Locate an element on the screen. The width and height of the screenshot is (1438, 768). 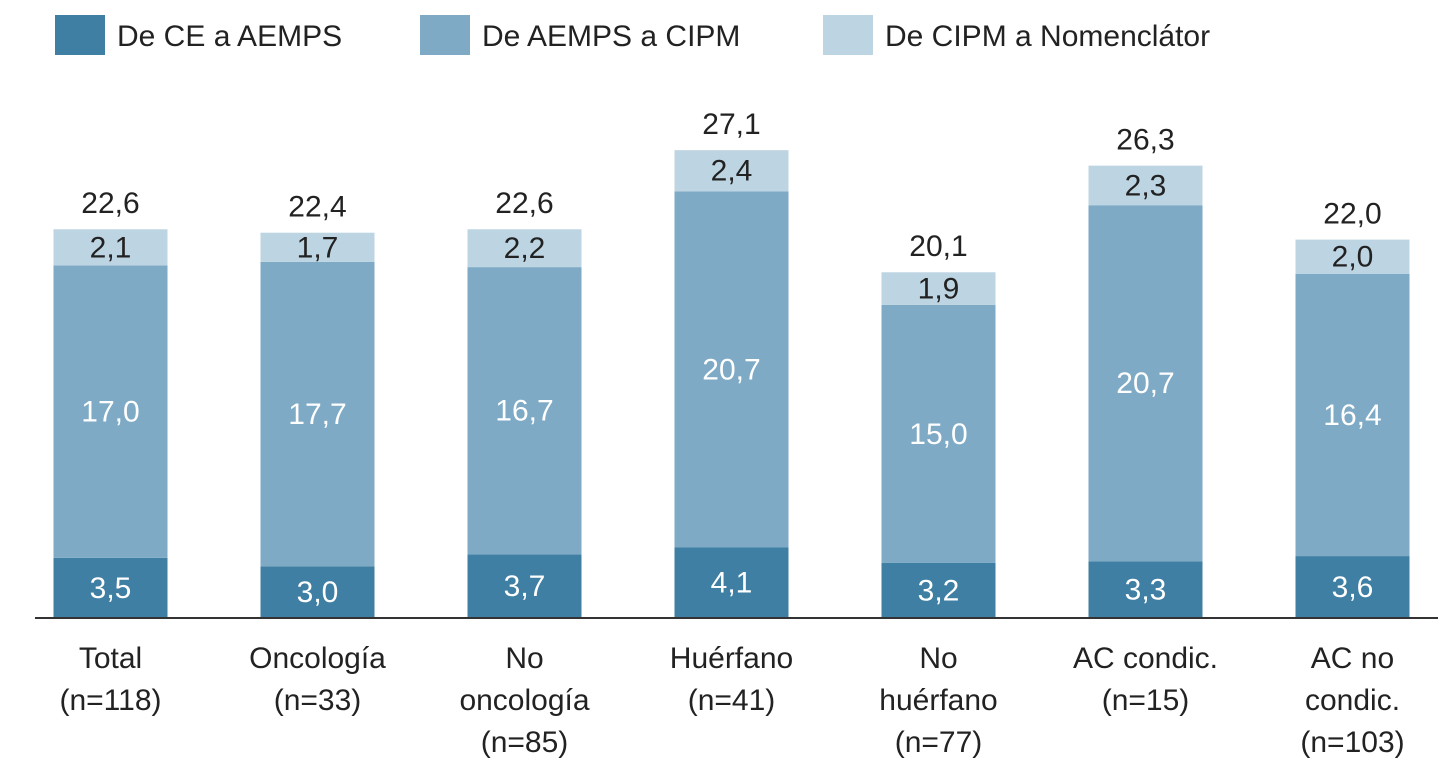
x-tick-label: (n=85) is located at coordinates (525, 742).